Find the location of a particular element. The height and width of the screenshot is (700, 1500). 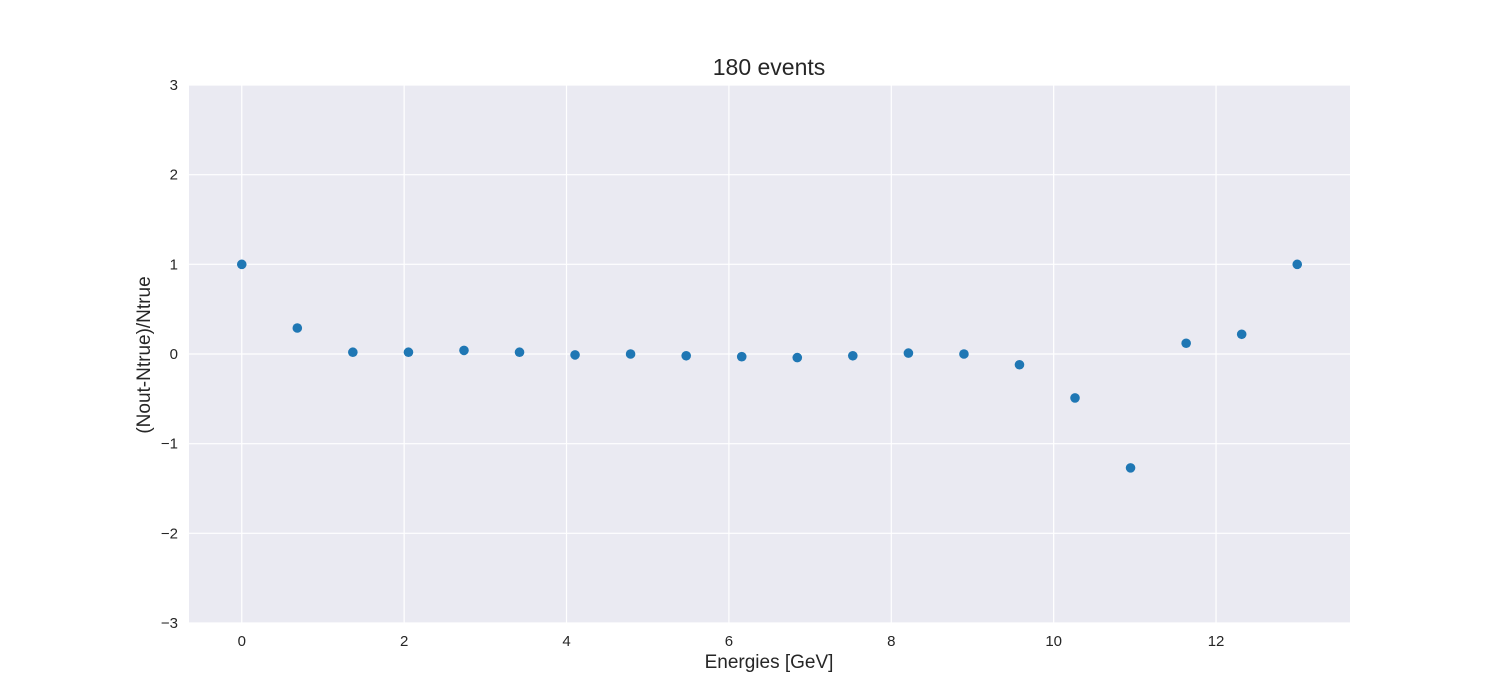

x-tick-label: 6 is located at coordinates (729, 641).